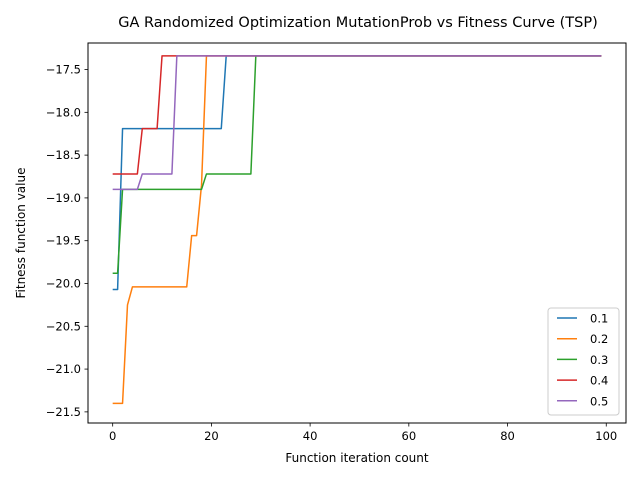  I want to click on legend-label-2: 0.3, so click(599, 360).